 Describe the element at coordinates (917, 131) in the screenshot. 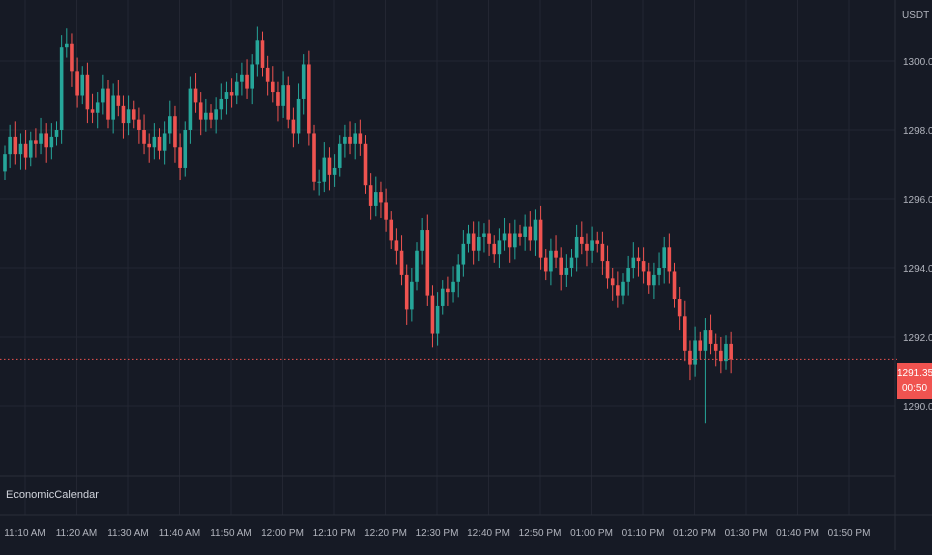

I see `y-tick-label: 1298.00` at that location.